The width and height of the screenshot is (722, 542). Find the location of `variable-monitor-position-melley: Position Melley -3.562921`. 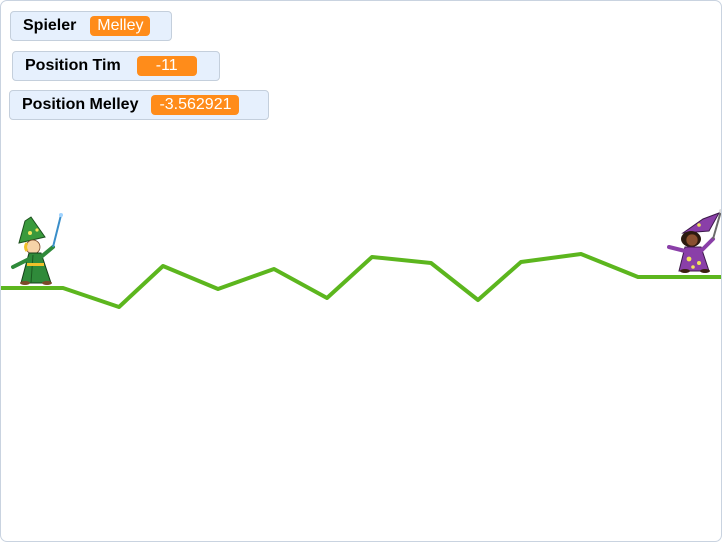

variable-monitor-position-melley: Position Melley -3.562921 is located at coordinates (139, 105).